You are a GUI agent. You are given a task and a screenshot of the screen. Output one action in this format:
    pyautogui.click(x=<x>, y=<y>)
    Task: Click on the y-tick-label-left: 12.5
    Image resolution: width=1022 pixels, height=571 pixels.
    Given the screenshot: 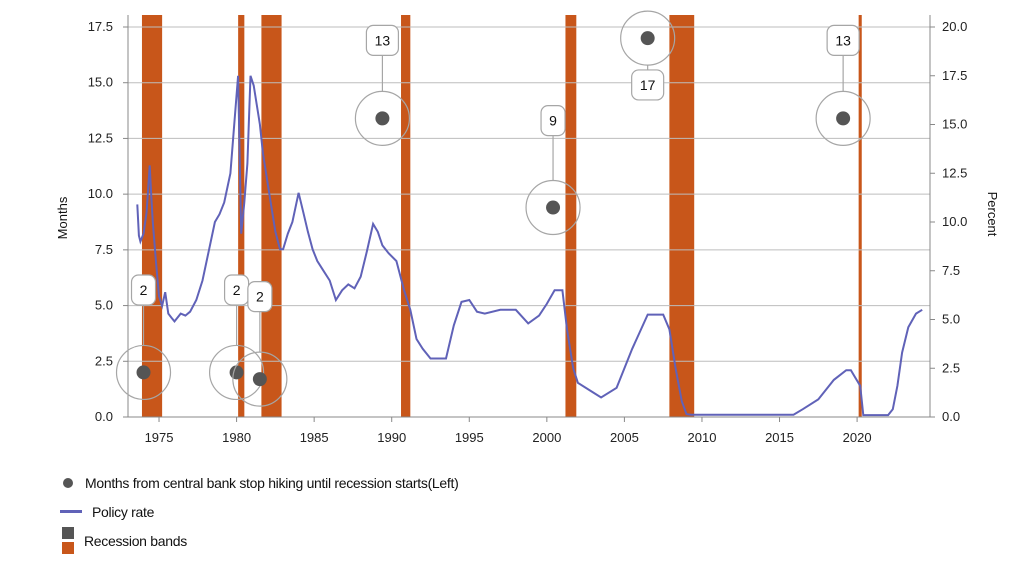 What is the action you would take?
    pyautogui.click(x=100, y=137)
    